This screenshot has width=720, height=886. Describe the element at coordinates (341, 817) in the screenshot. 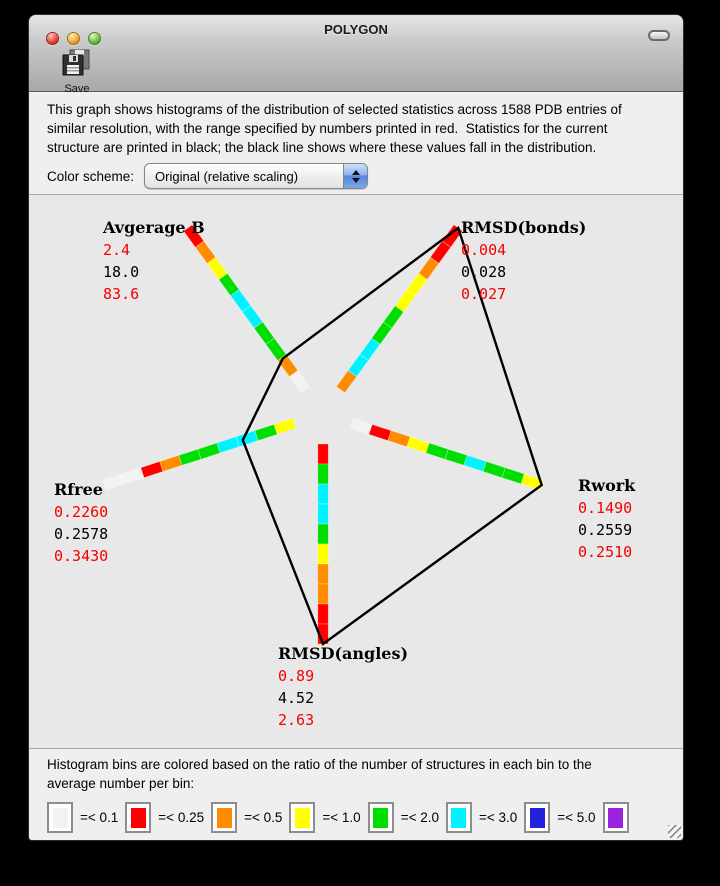

I see `legend-bin-label: =< 1.0` at that location.